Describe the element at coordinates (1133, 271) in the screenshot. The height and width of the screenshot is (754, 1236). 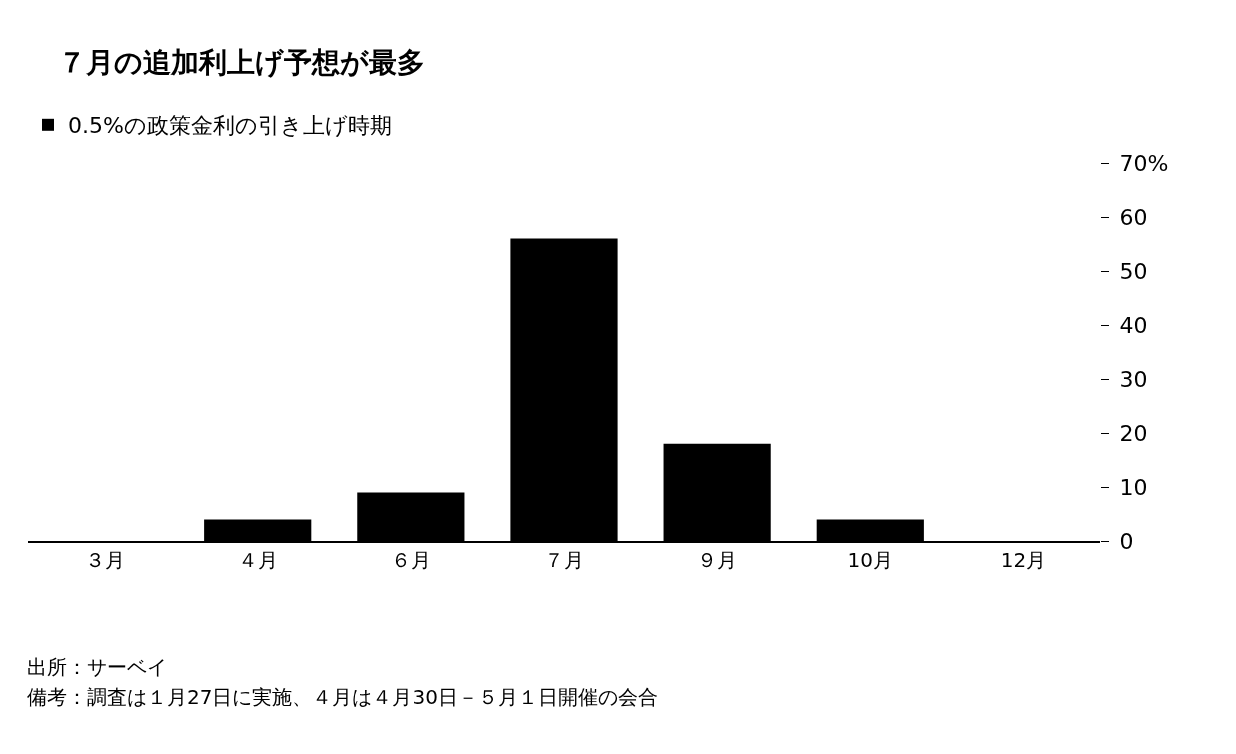
I see `y-tick-label: 50` at that location.